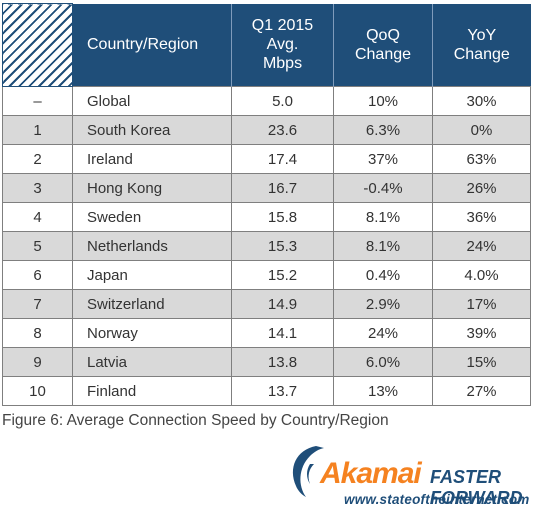  I want to click on table-row: 3 Hong Kong 16.7 -0.4% 26%, so click(266, 188).